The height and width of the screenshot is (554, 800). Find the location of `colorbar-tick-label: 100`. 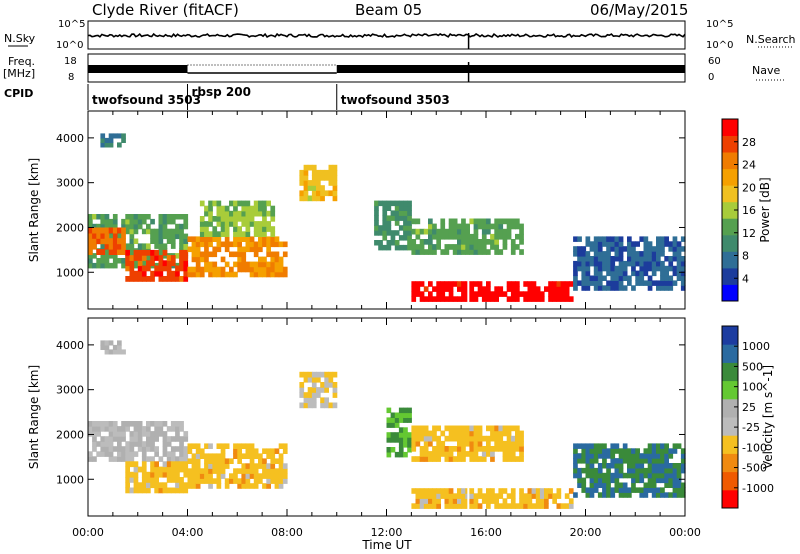

colorbar-tick-label: 100 is located at coordinates (752, 387).